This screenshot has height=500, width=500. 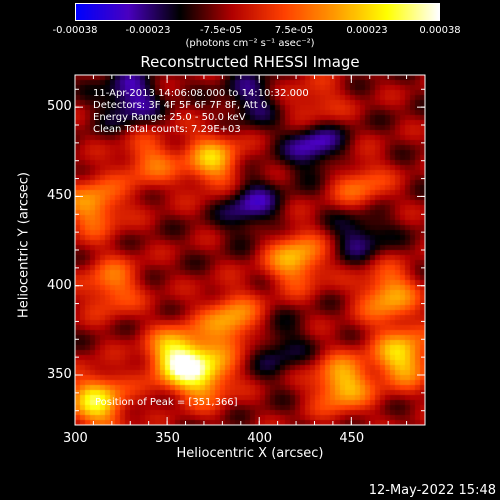 I want to click on y-tick-label: 500, so click(x=59, y=107).